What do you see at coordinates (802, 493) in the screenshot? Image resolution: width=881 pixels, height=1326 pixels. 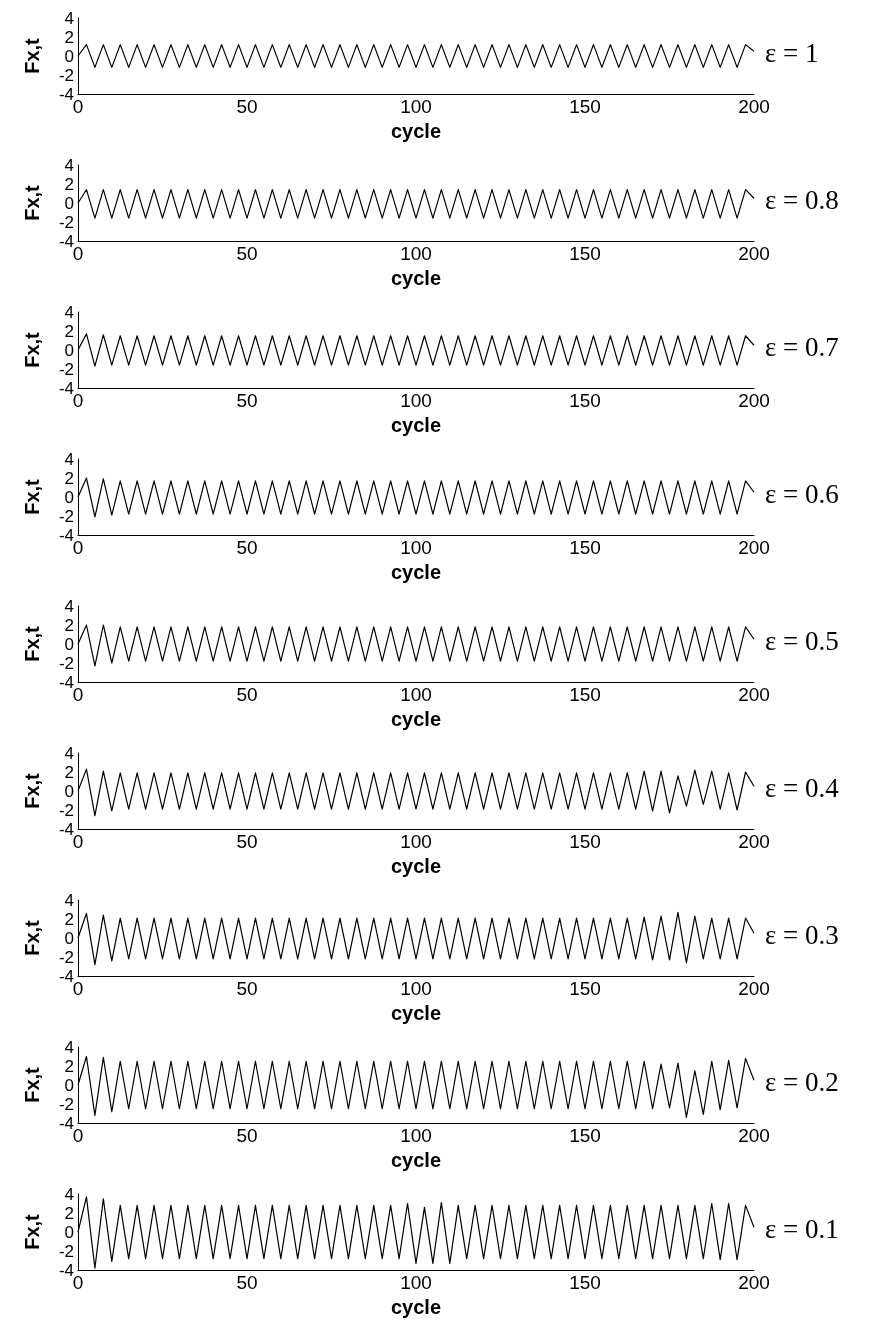 I see `text: ε = 0.6` at bounding box center [802, 493].